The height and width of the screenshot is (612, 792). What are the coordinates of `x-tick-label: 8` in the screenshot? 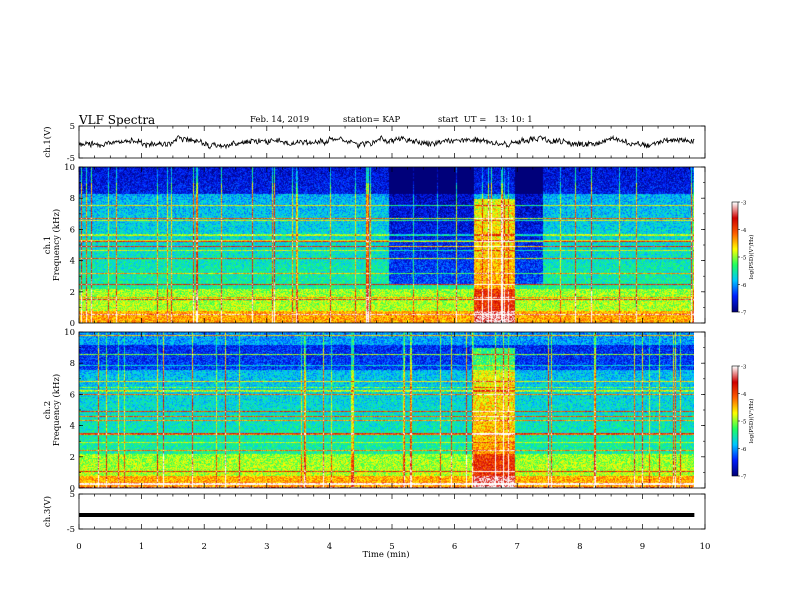 It's located at (579, 547).